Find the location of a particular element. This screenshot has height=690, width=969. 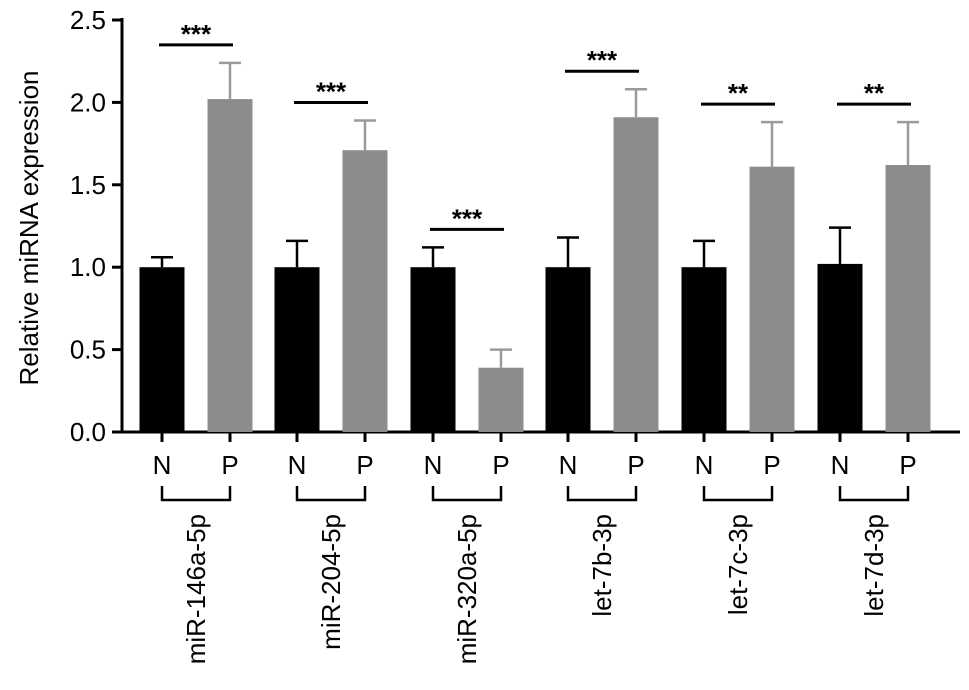

x-category-label: miR-320a-5p is located at coordinates (467, 589).